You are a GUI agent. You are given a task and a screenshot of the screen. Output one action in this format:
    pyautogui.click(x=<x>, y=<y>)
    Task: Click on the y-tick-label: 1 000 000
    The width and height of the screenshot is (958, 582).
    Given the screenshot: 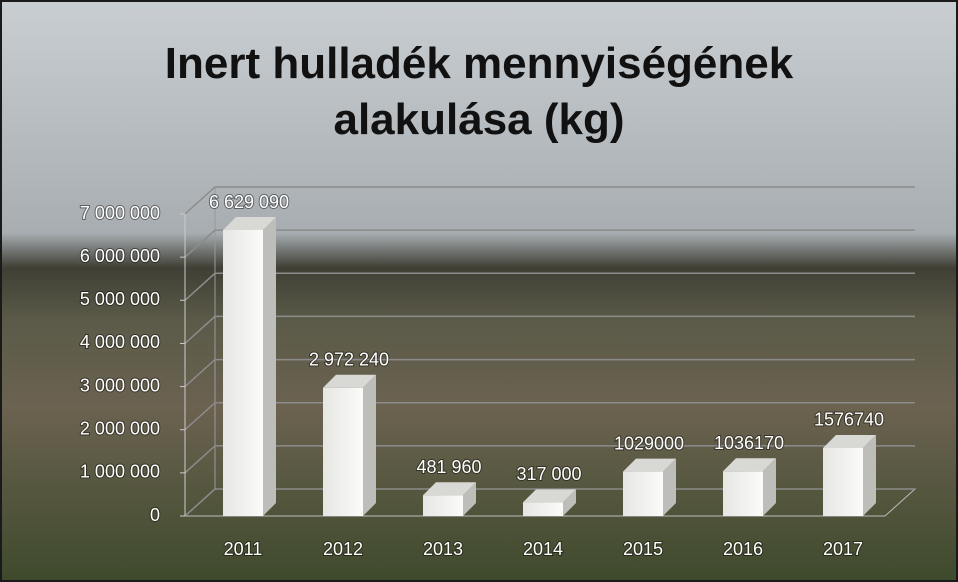 What is the action you would take?
    pyautogui.click(x=120, y=472)
    